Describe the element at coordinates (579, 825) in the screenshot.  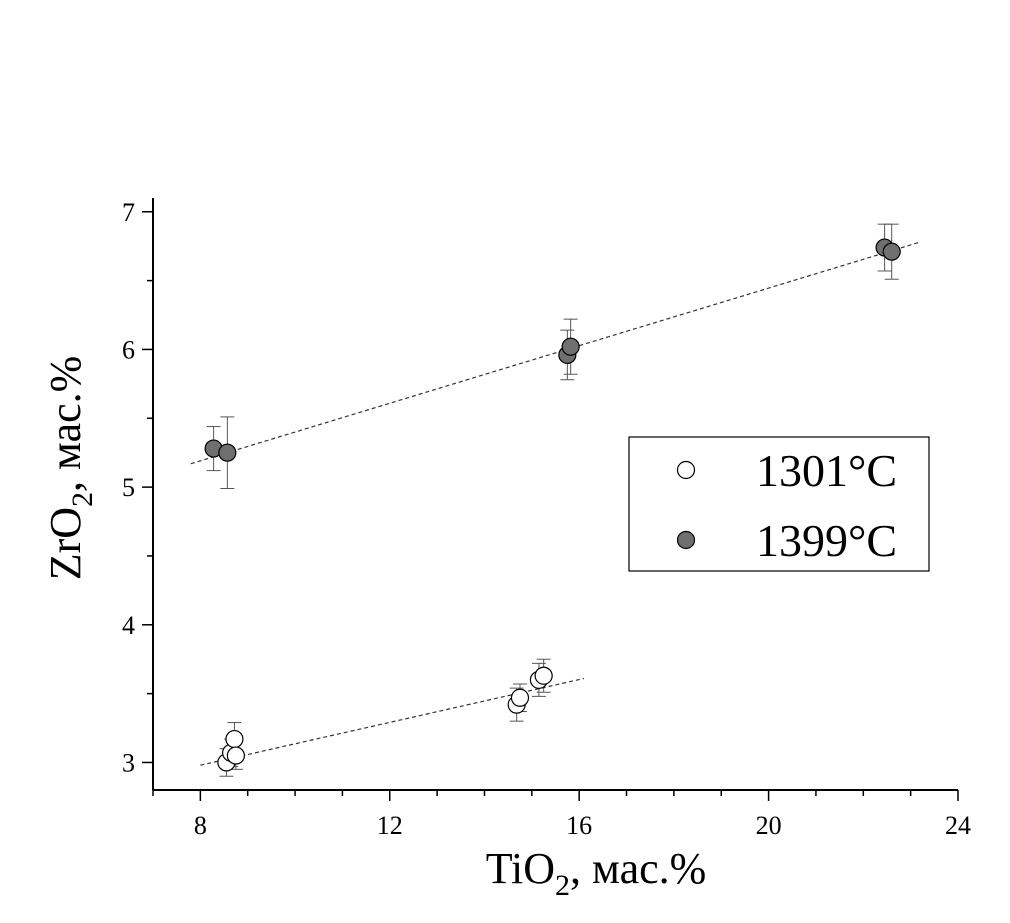
I see `x-tick-label: 16` at that location.